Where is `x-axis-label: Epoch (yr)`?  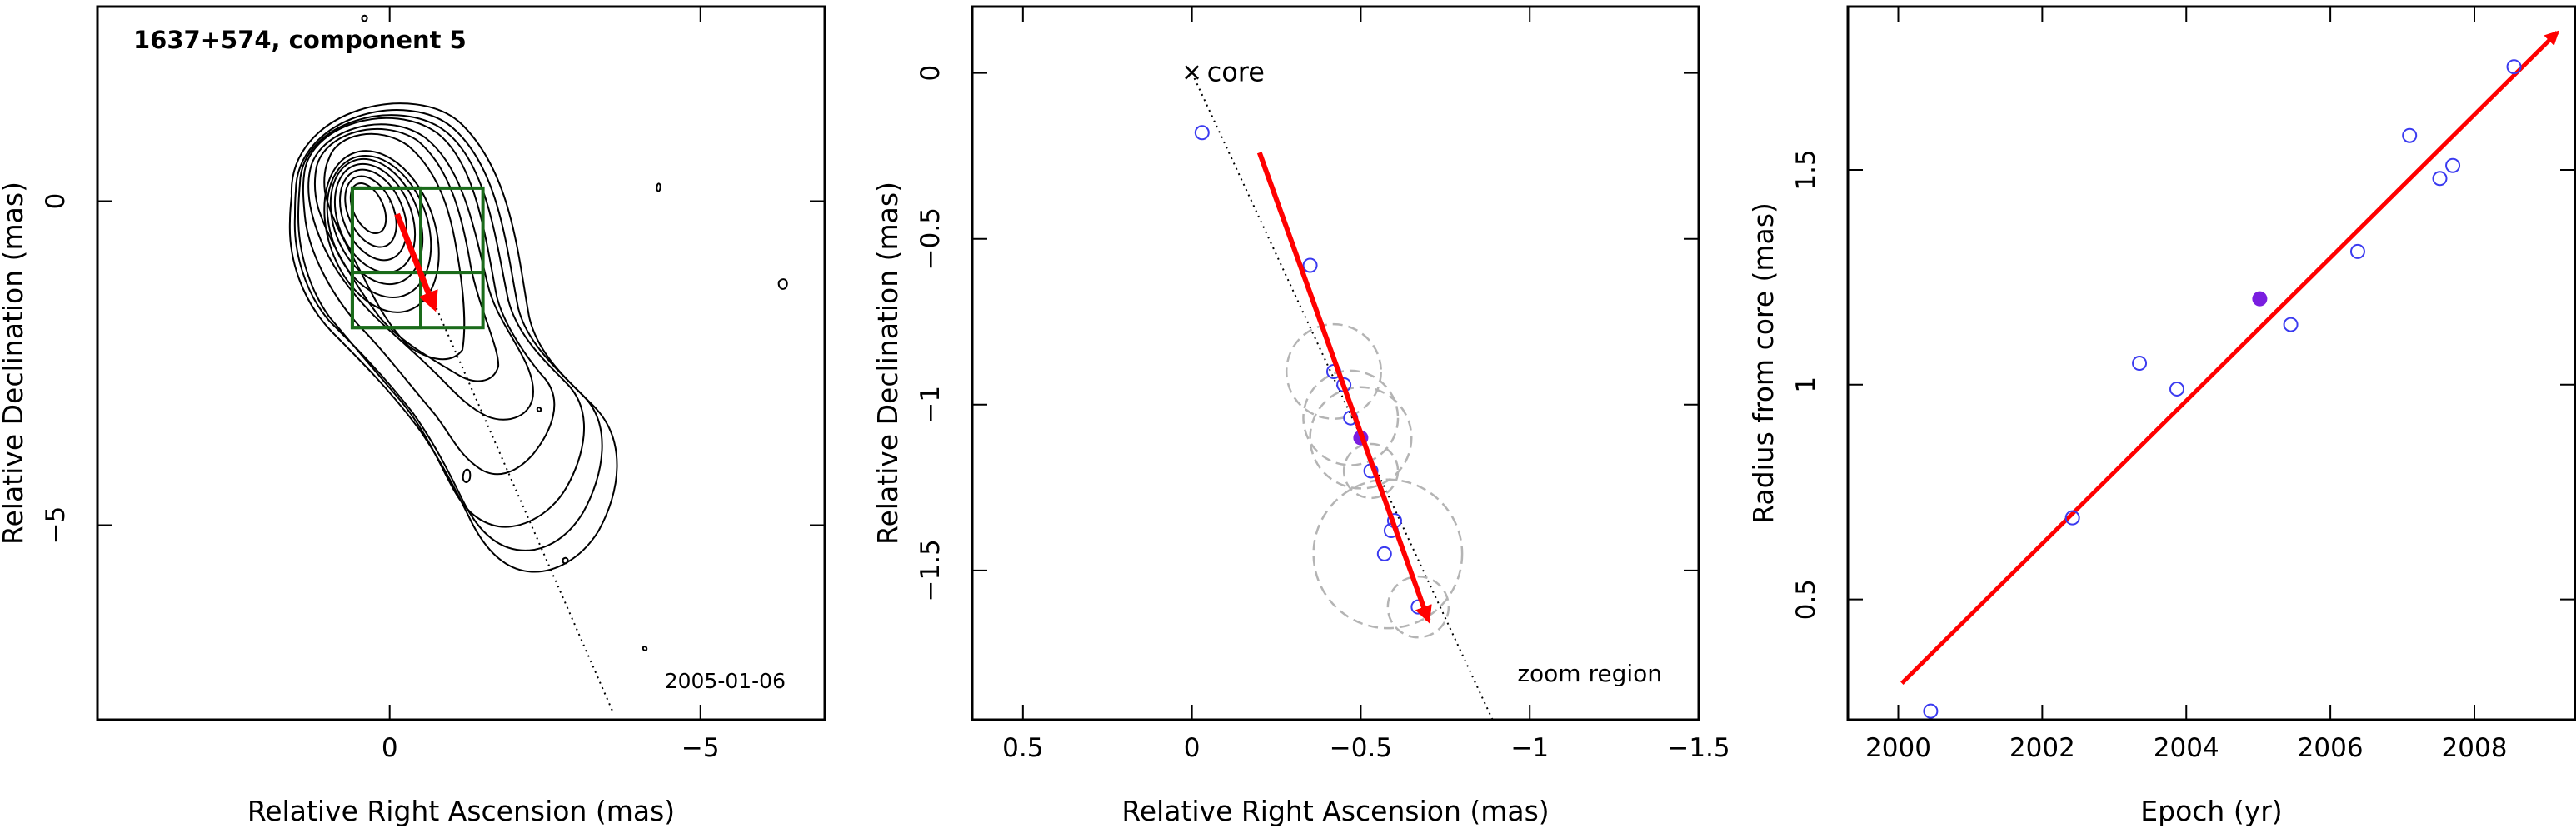 x-axis-label: Epoch (yr) is located at coordinates (2211, 811).